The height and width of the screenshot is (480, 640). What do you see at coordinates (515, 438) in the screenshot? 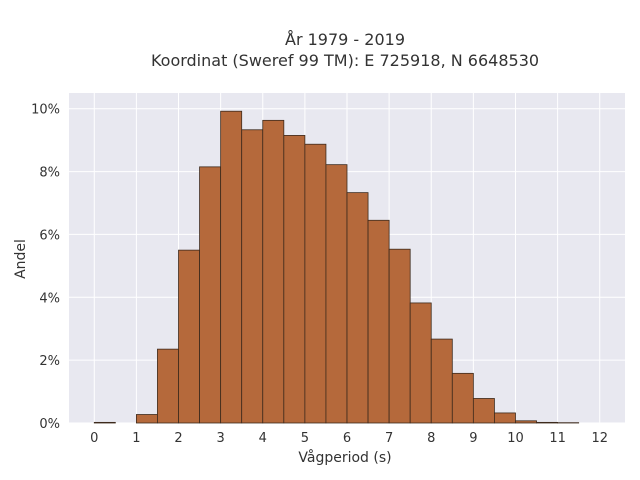
I see `x-tick-label: 10` at bounding box center [515, 438].